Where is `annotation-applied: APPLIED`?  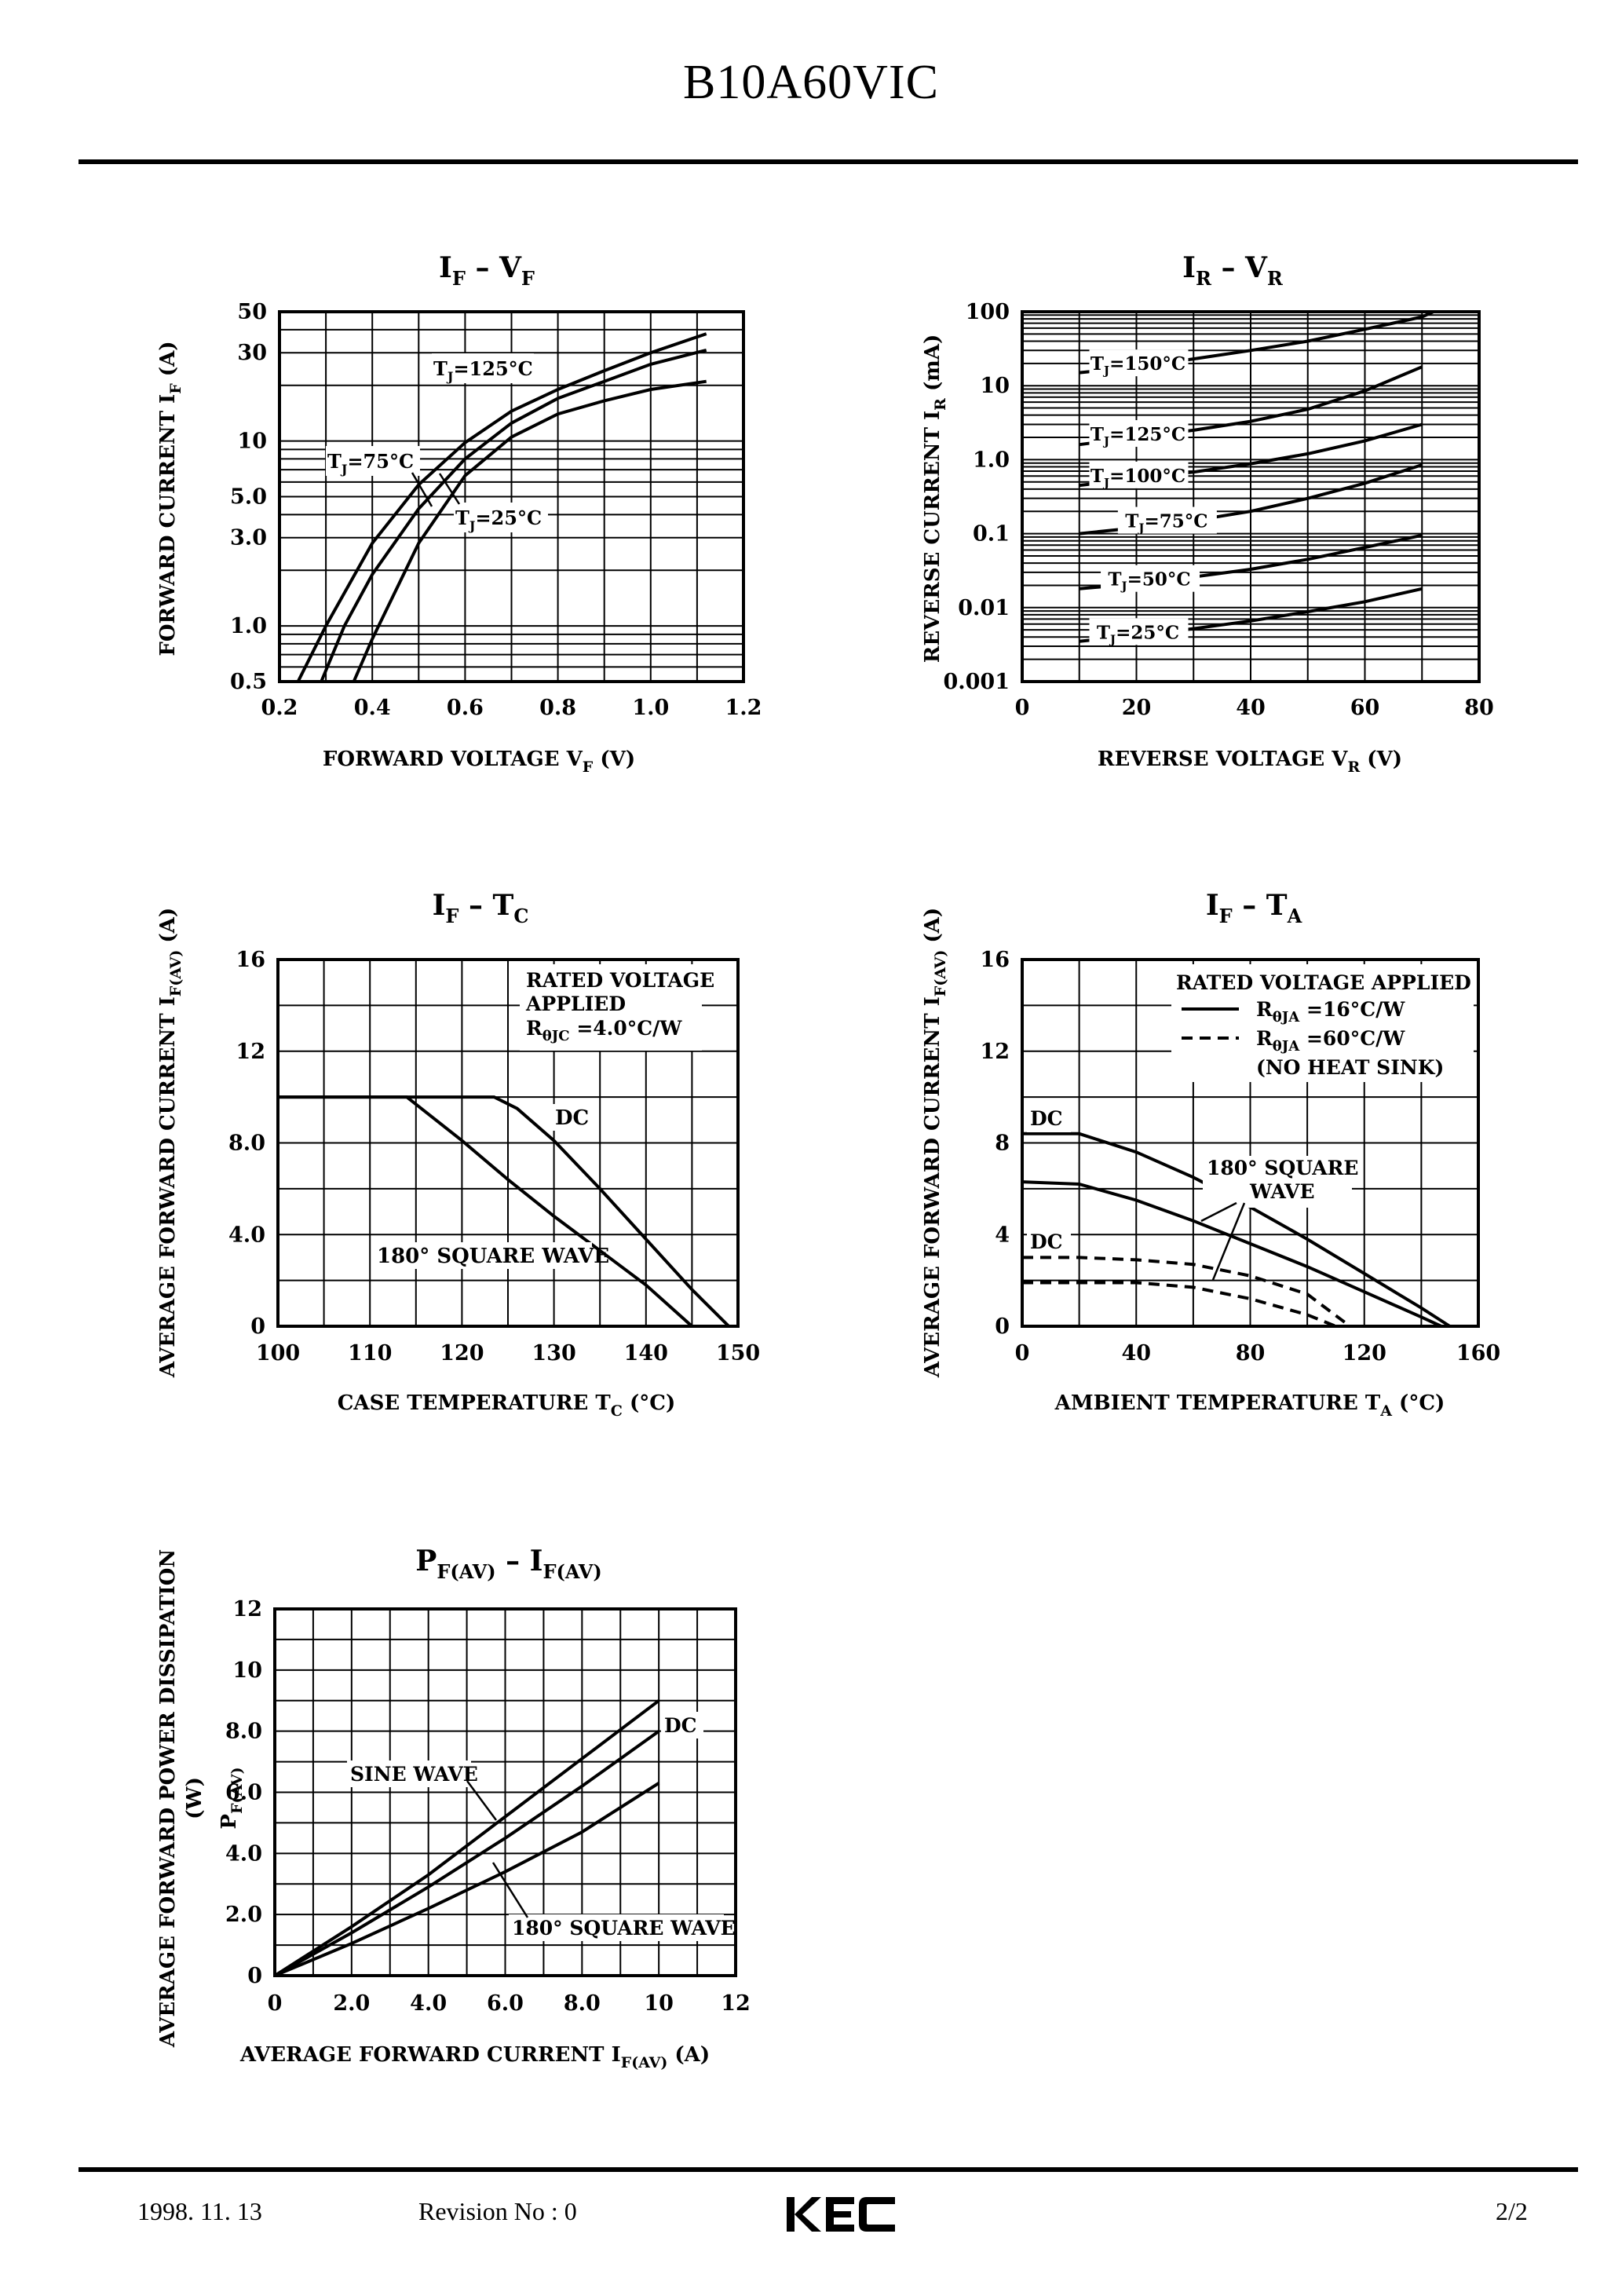
annotation-applied: APPLIED is located at coordinates (575, 1004).